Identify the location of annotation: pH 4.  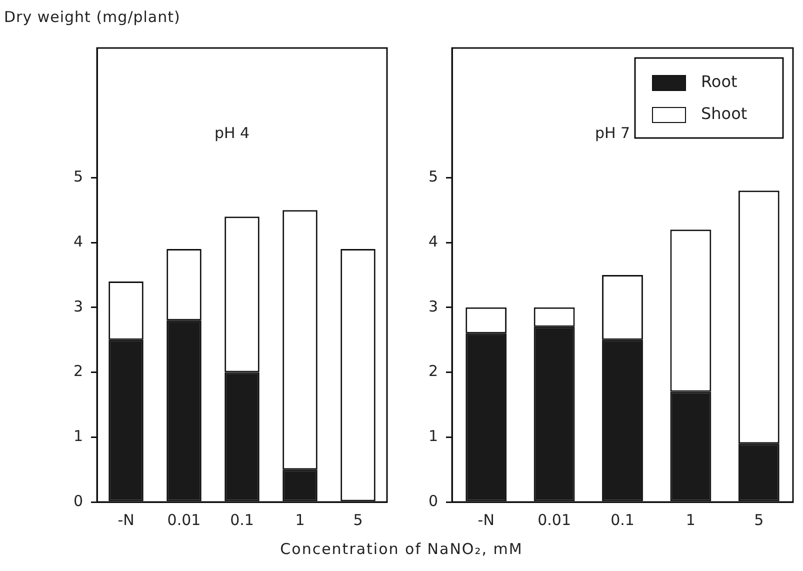
(232, 133).